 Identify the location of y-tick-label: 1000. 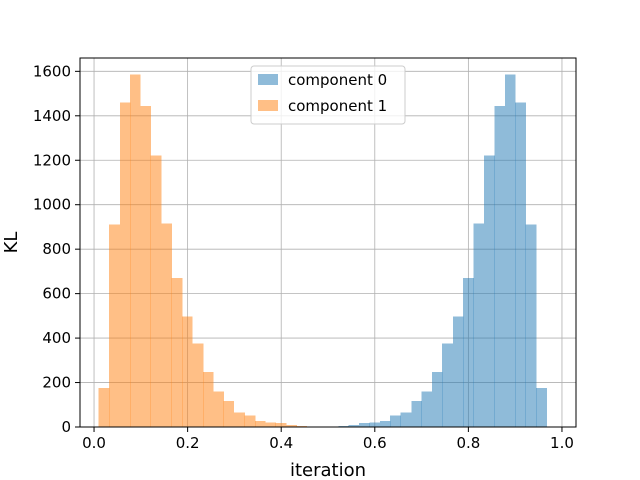
(52, 205).